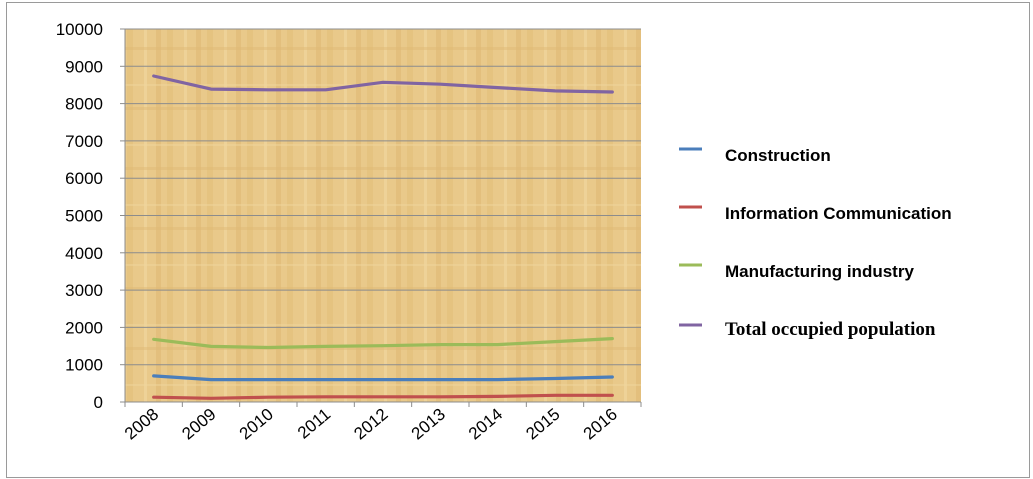 The image size is (1033, 479). I want to click on legend-label-3: Total occupied population, so click(830, 329).